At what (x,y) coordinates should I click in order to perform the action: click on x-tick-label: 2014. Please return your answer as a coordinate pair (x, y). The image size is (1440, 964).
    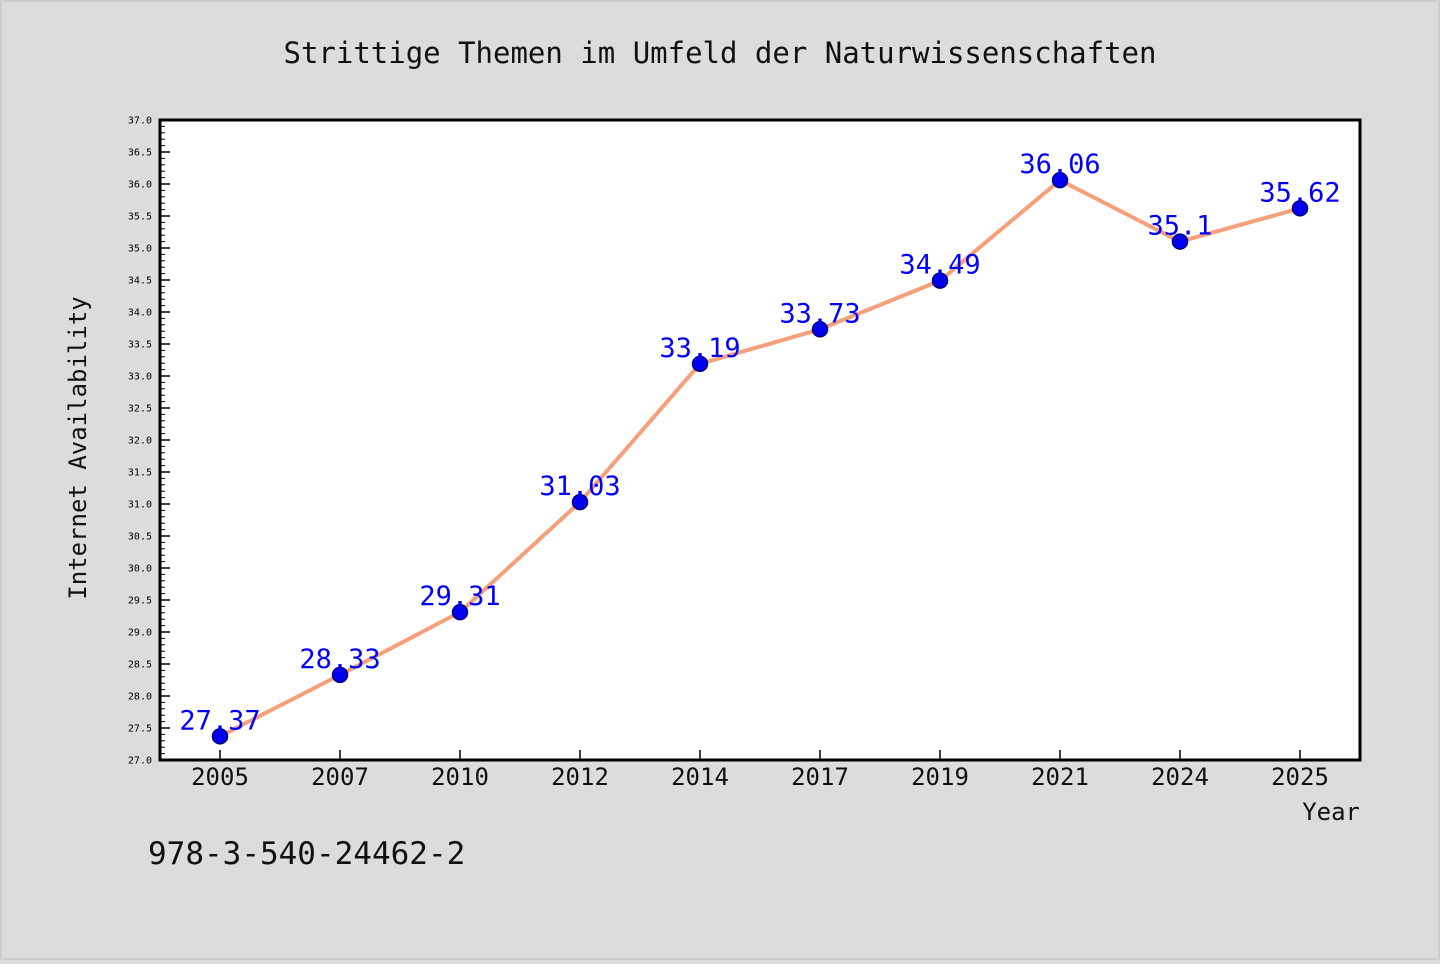
    Looking at the image, I should click on (700, 777).